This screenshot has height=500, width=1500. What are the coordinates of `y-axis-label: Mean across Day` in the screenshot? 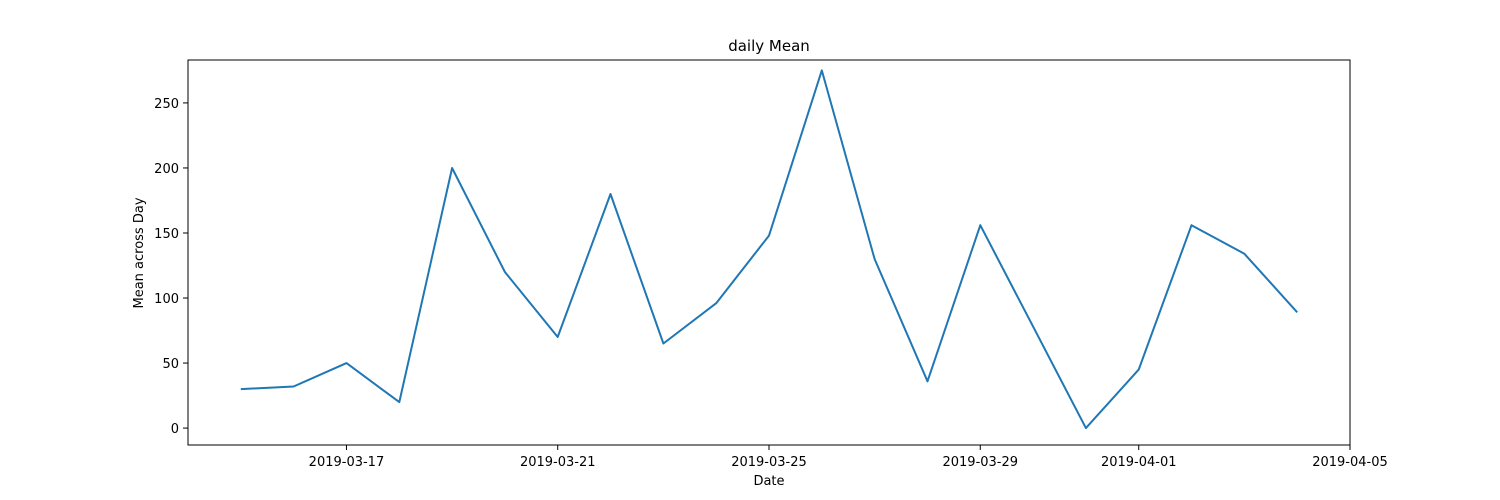 It's located at (139, 252).